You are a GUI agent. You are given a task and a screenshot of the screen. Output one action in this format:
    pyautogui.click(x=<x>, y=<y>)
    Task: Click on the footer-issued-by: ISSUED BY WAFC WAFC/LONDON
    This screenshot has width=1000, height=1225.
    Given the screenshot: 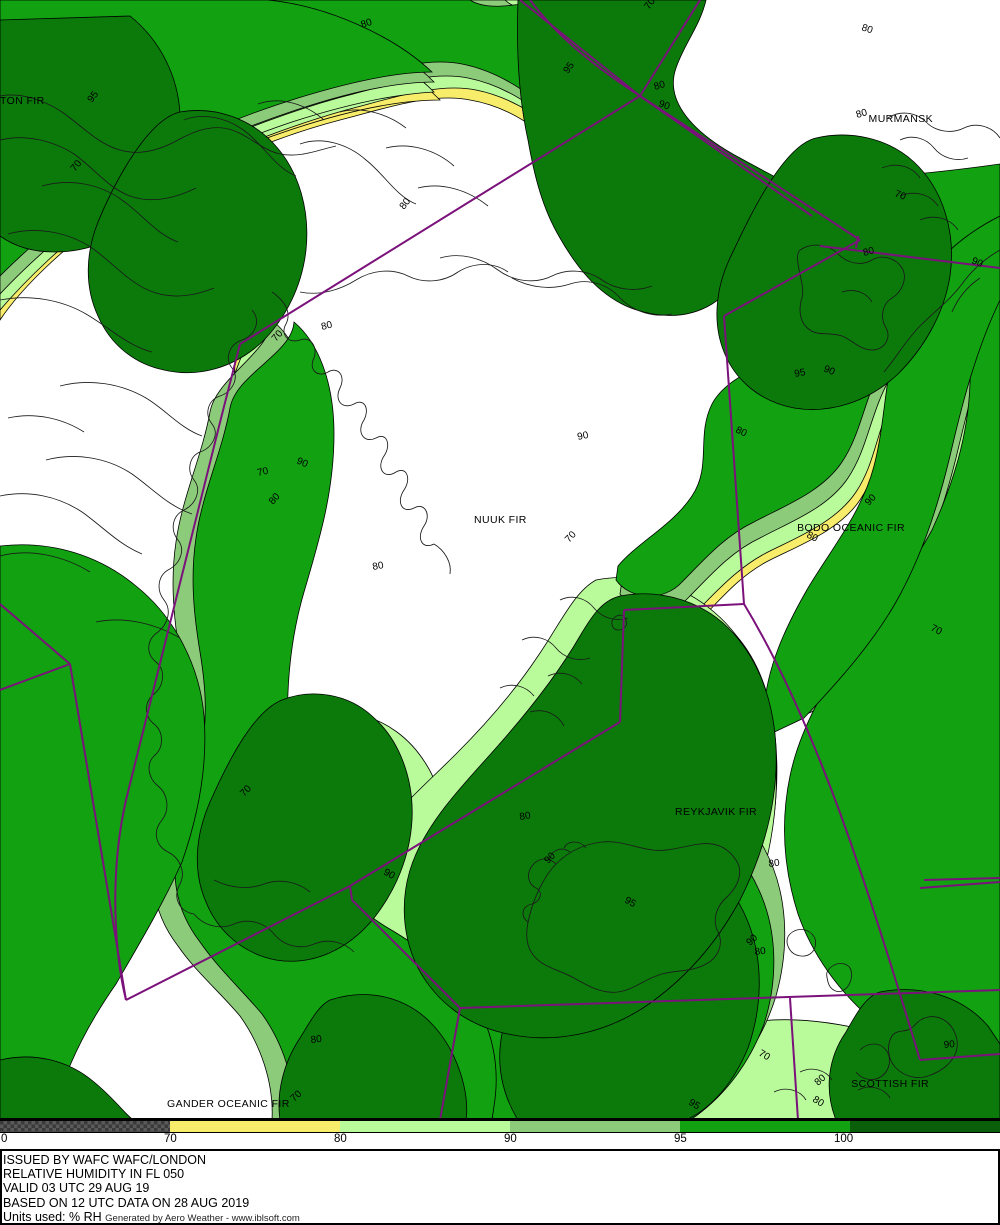 What is the action you would take?
    pyautogui.click(x=105, y=1160)
    